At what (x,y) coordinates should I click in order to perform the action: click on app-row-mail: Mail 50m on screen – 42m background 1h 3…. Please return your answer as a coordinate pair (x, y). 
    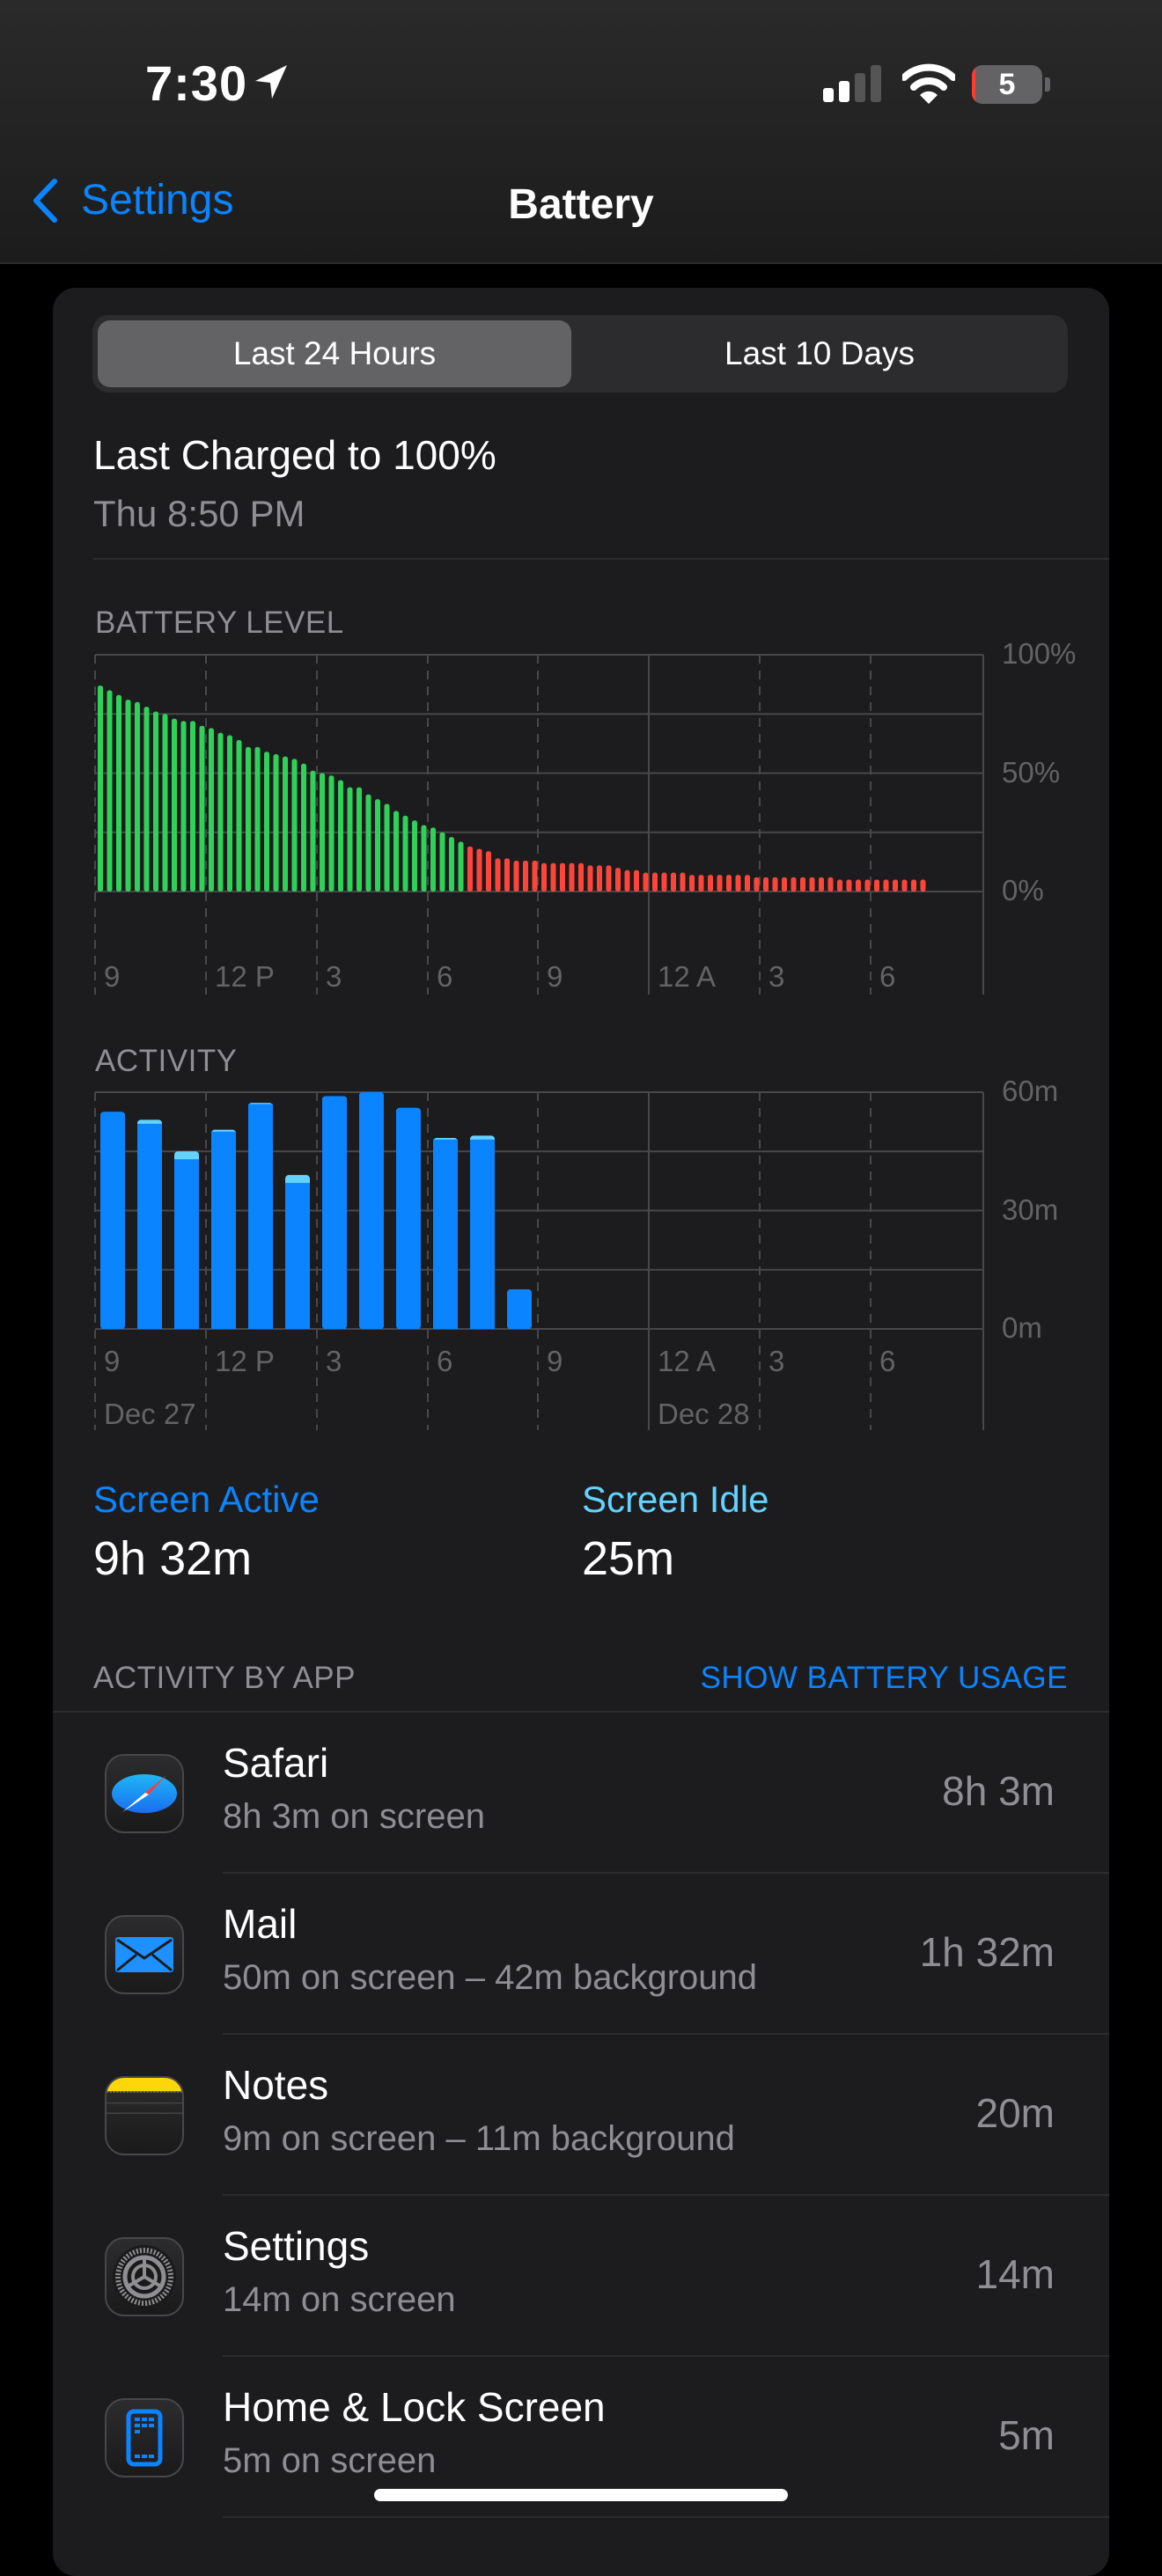
    Looking at the image, I should click on (581, 1954).